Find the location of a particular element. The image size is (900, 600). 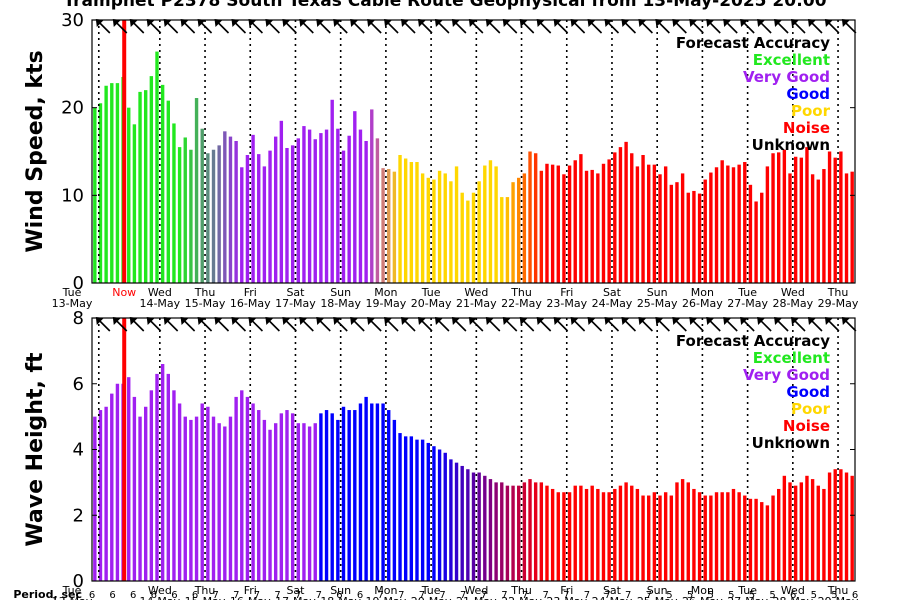

x-tick-date: 28-May is located at coordinates (792, 597).